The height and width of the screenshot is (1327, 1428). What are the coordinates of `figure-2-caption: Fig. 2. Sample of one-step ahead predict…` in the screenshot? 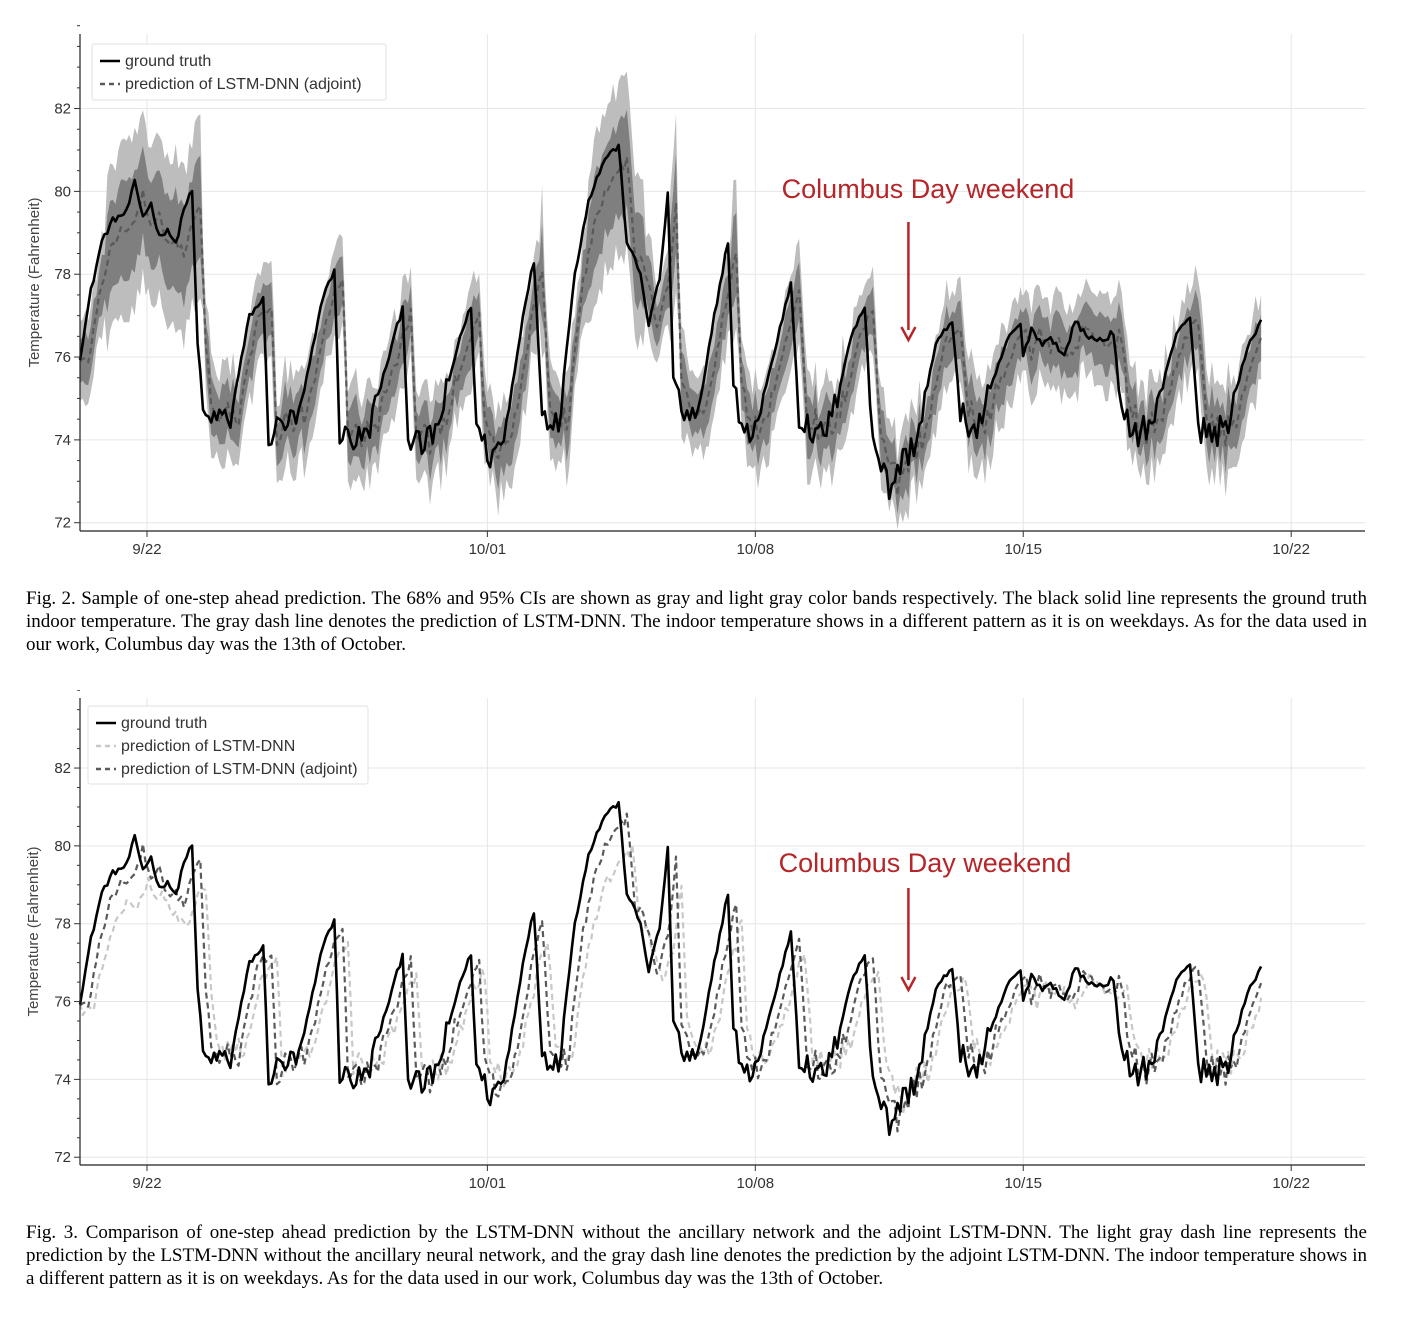 It's located at (696, 621).